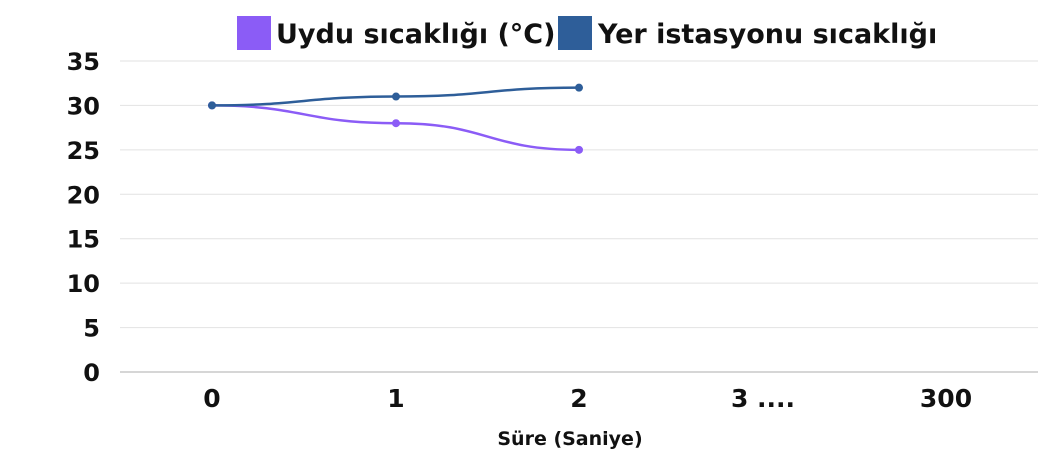 This screenshot has height=464, width=1042. I want to click on x-tick-label: 2, so click(578, 398).